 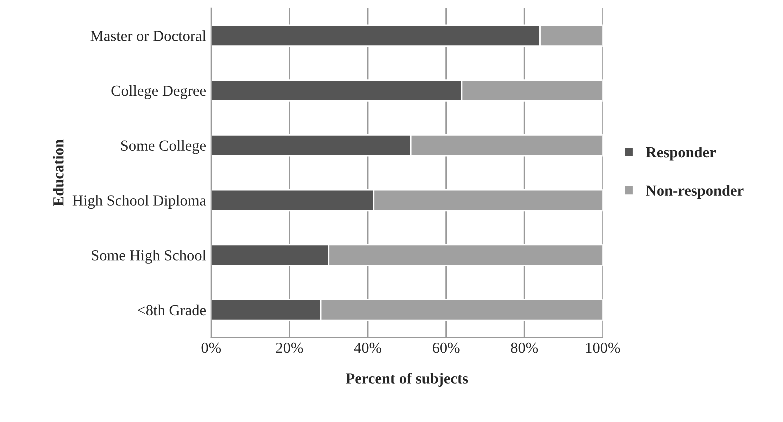 I want to click on y-axis-title: Education, so click(x=58, y=173).